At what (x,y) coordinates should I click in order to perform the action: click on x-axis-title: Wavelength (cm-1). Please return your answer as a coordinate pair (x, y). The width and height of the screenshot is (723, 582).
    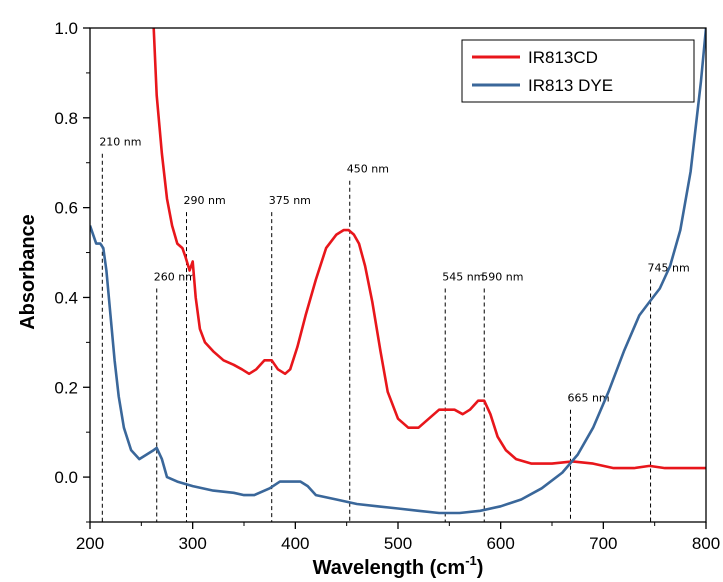
    Looking at the image, I should click on (398, 566).